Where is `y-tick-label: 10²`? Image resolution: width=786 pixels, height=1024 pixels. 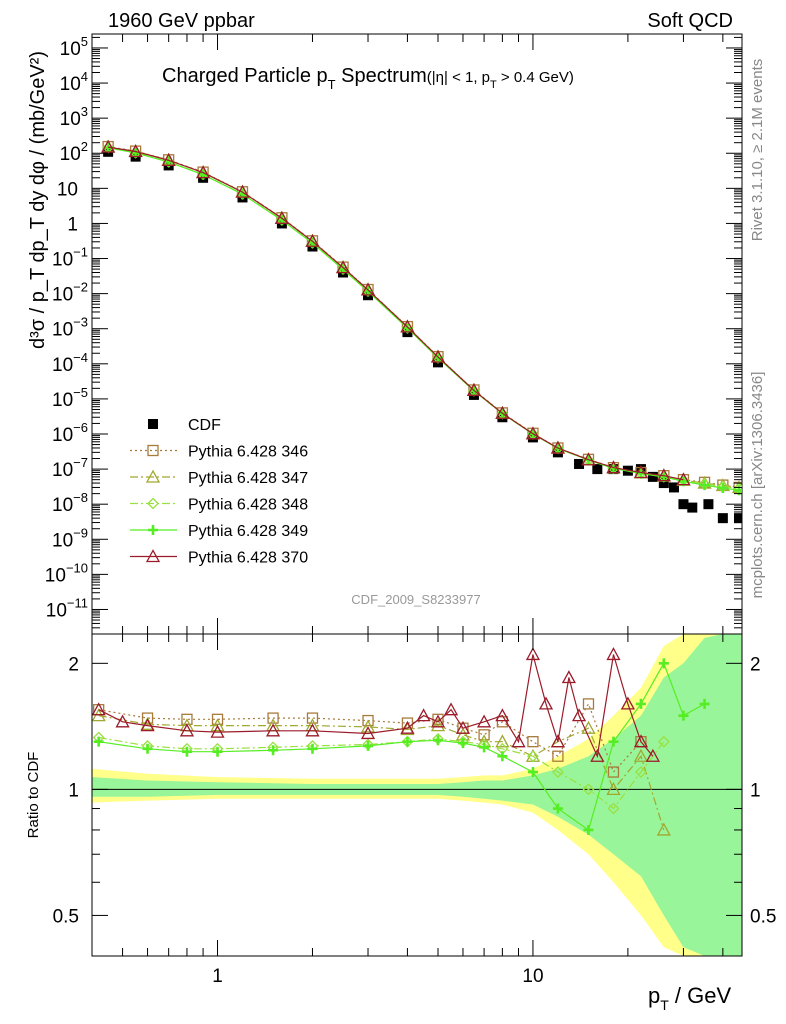 y-tick-label: 10² is located at coordinates (74, 152).